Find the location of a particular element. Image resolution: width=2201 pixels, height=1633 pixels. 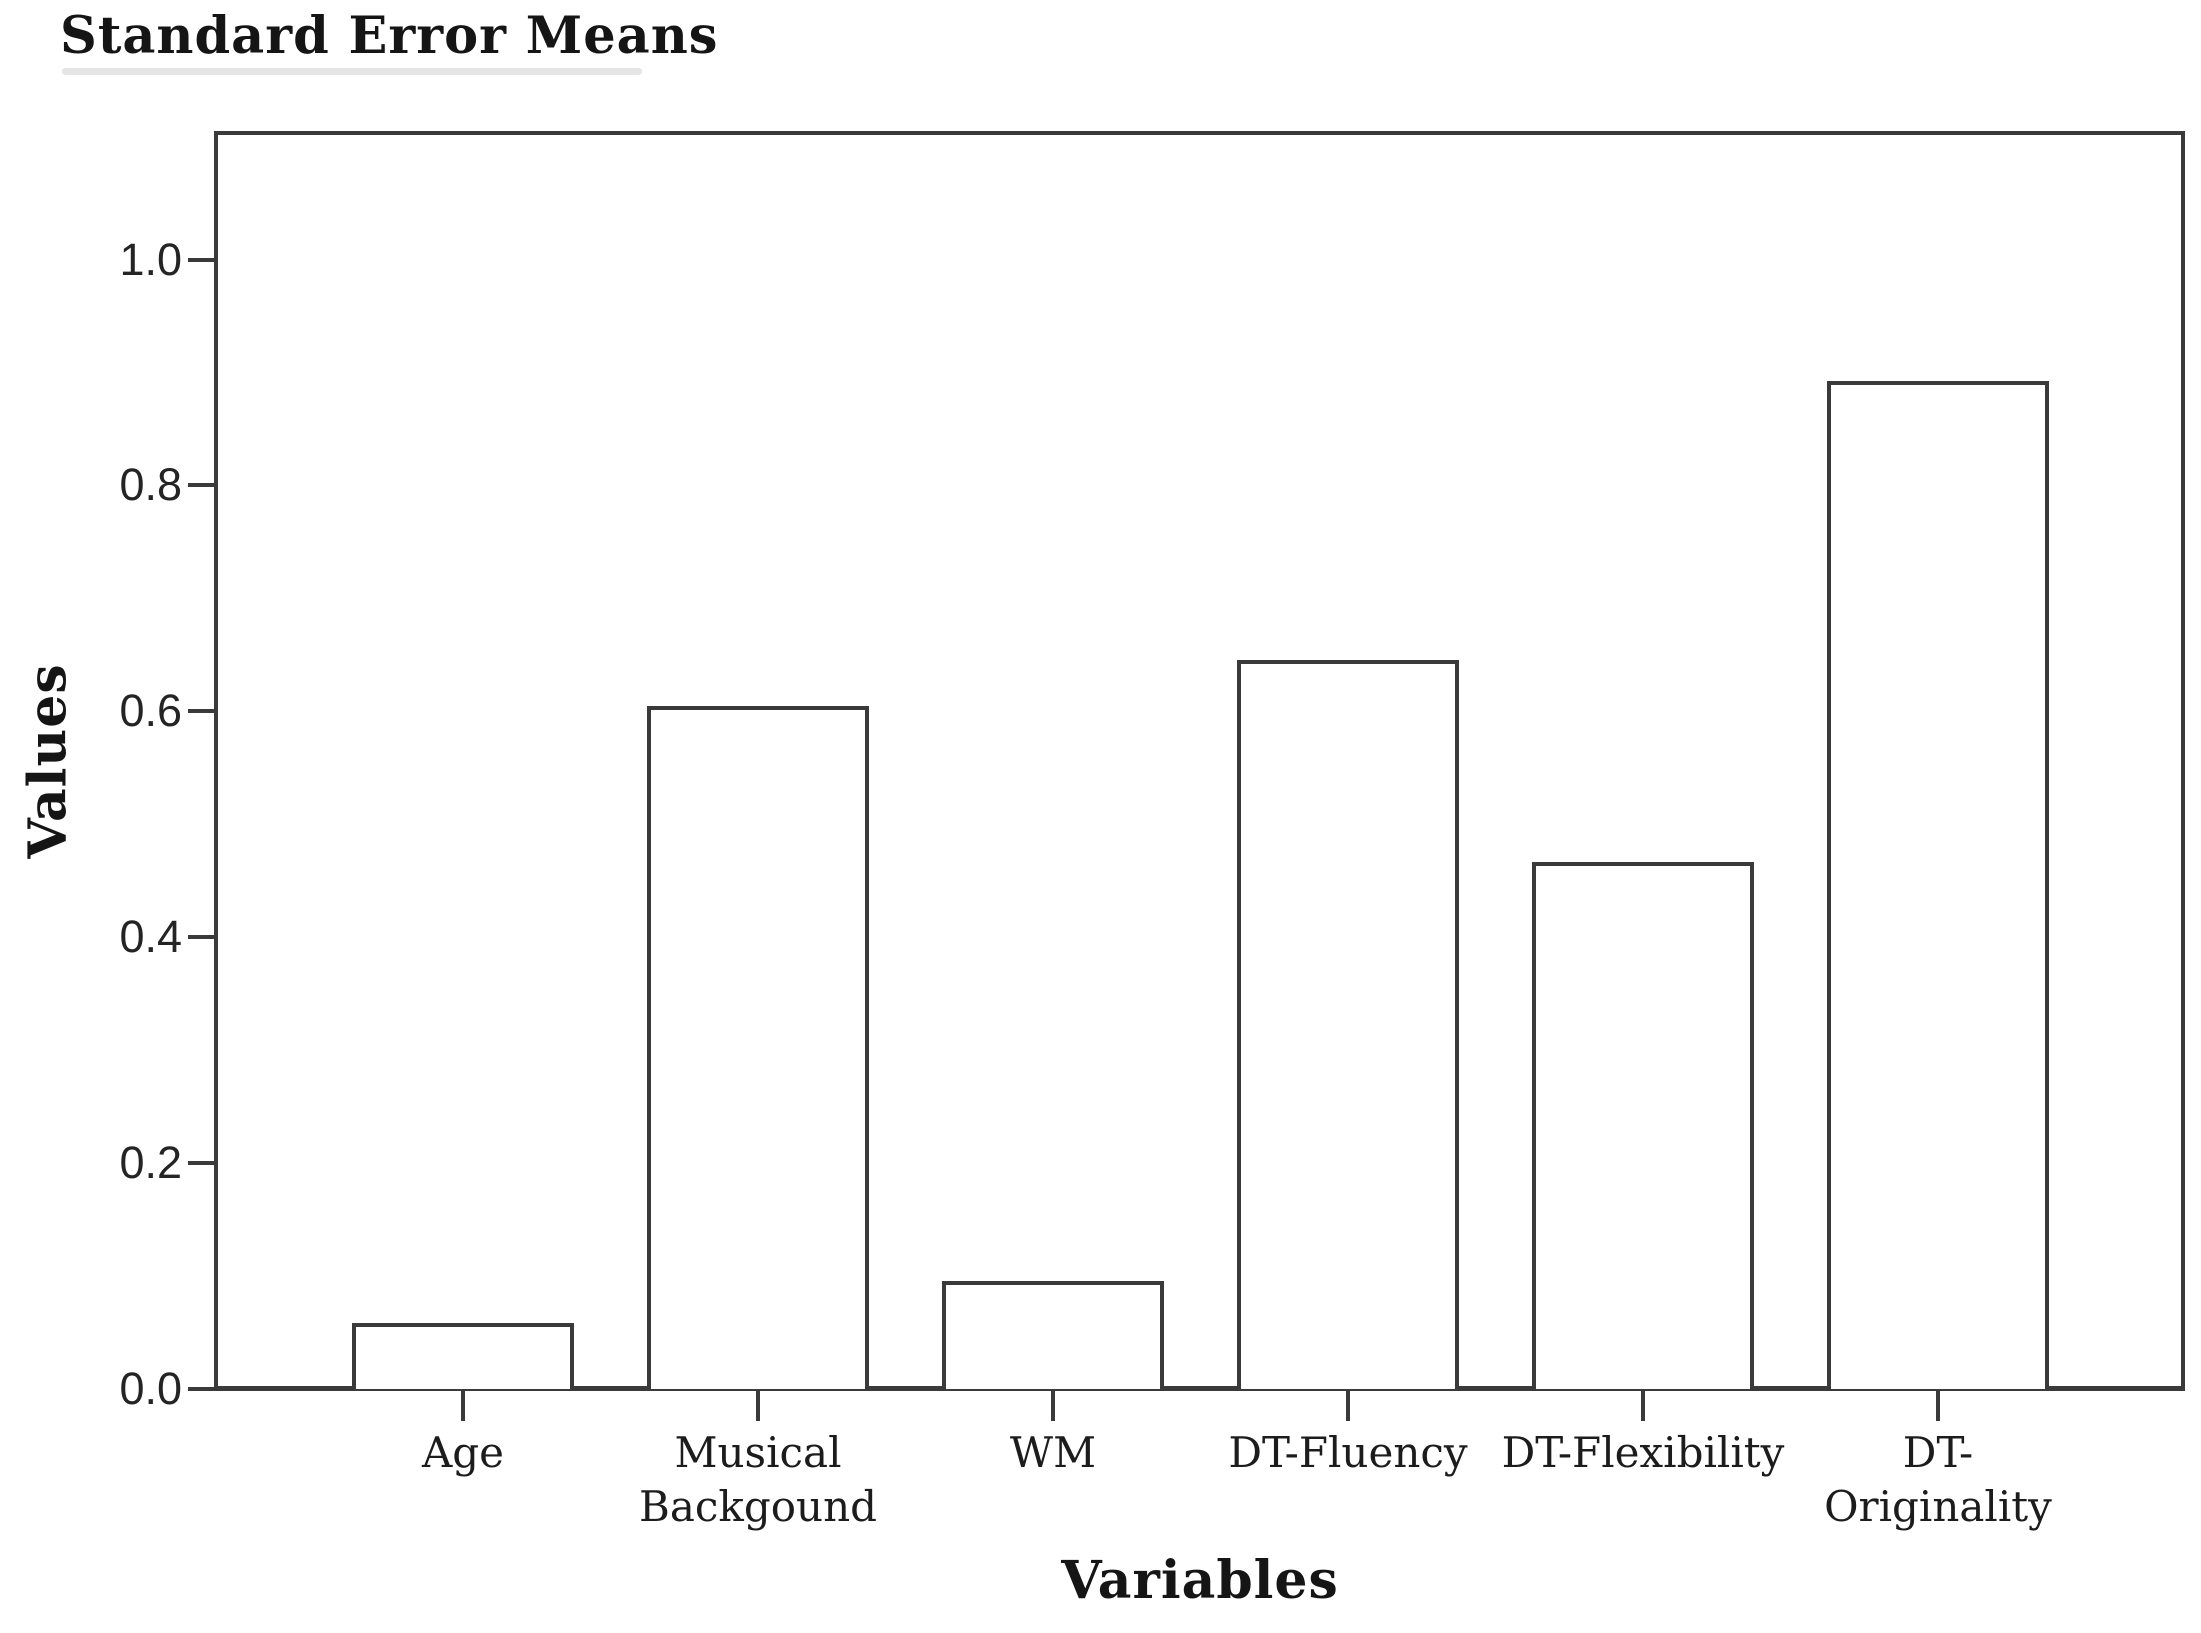

y-tick-label-0.2: 0.2 is located at coordinates (150, 1163).